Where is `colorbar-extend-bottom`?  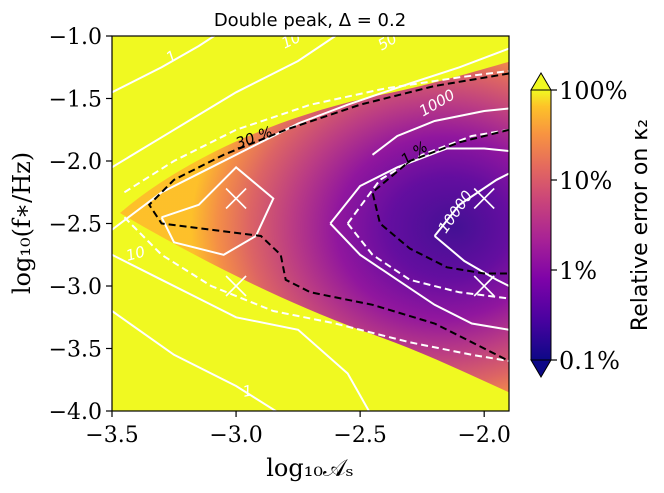
colorbar-extend-bottom is located at coordinates (541, 368).